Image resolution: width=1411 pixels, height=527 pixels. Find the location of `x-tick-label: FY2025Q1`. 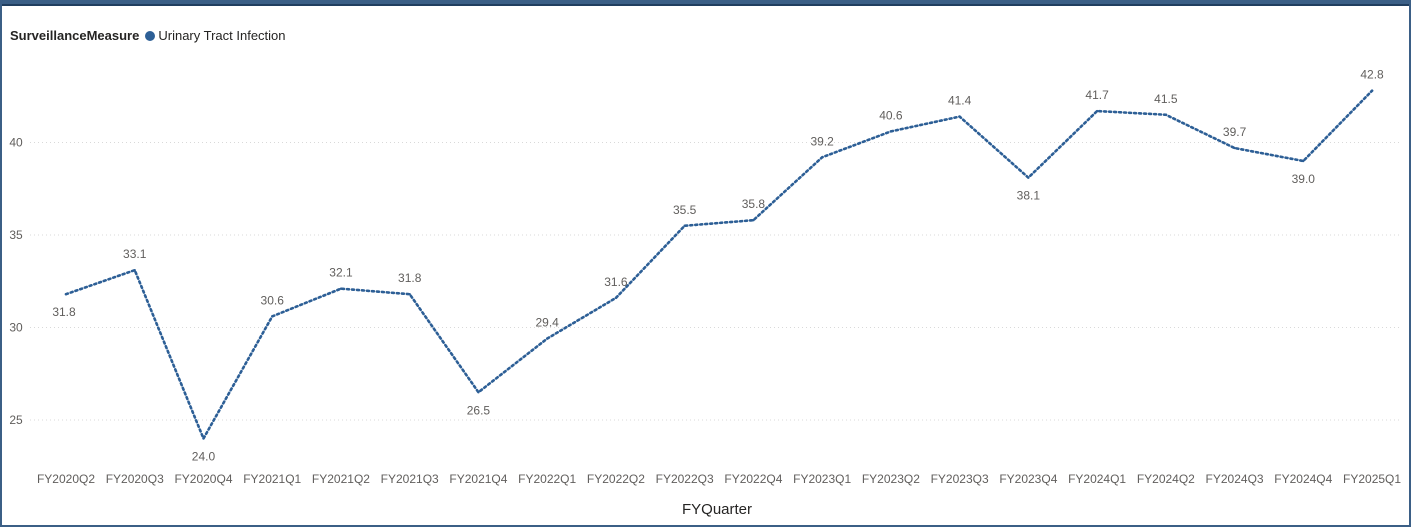

x-tick-label: FY2025Q1 is located at coordinates (1372, 479).